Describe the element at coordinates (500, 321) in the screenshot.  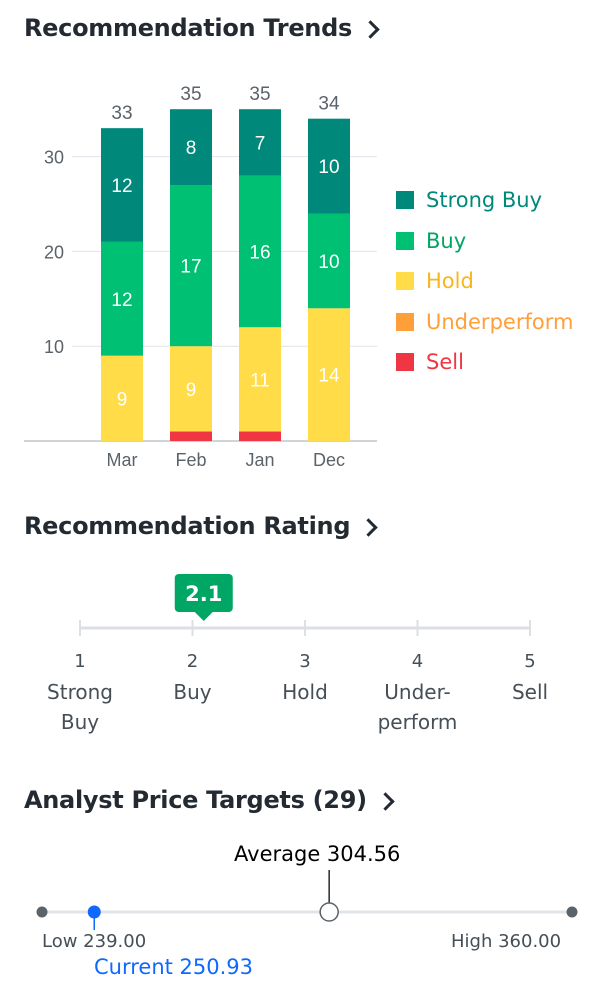
I see `legend-label: Underperform` at that location.